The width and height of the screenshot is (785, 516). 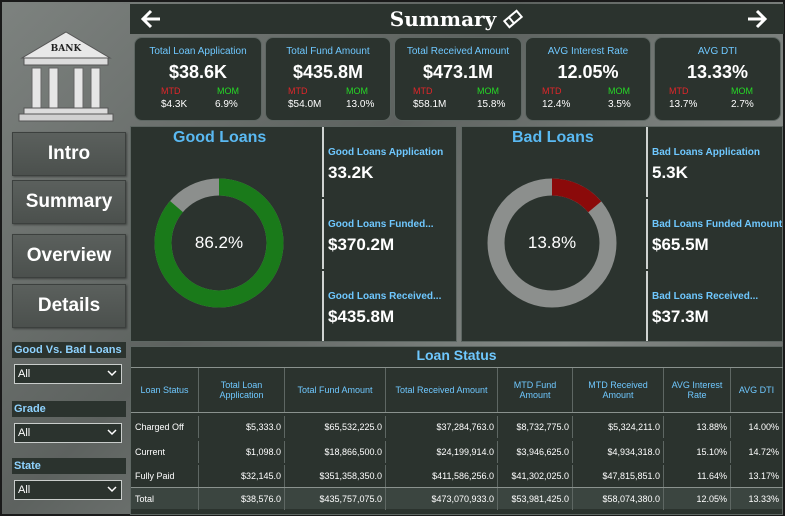 I want to click on table-cell: Charged Off, so click(x=165, y=427).